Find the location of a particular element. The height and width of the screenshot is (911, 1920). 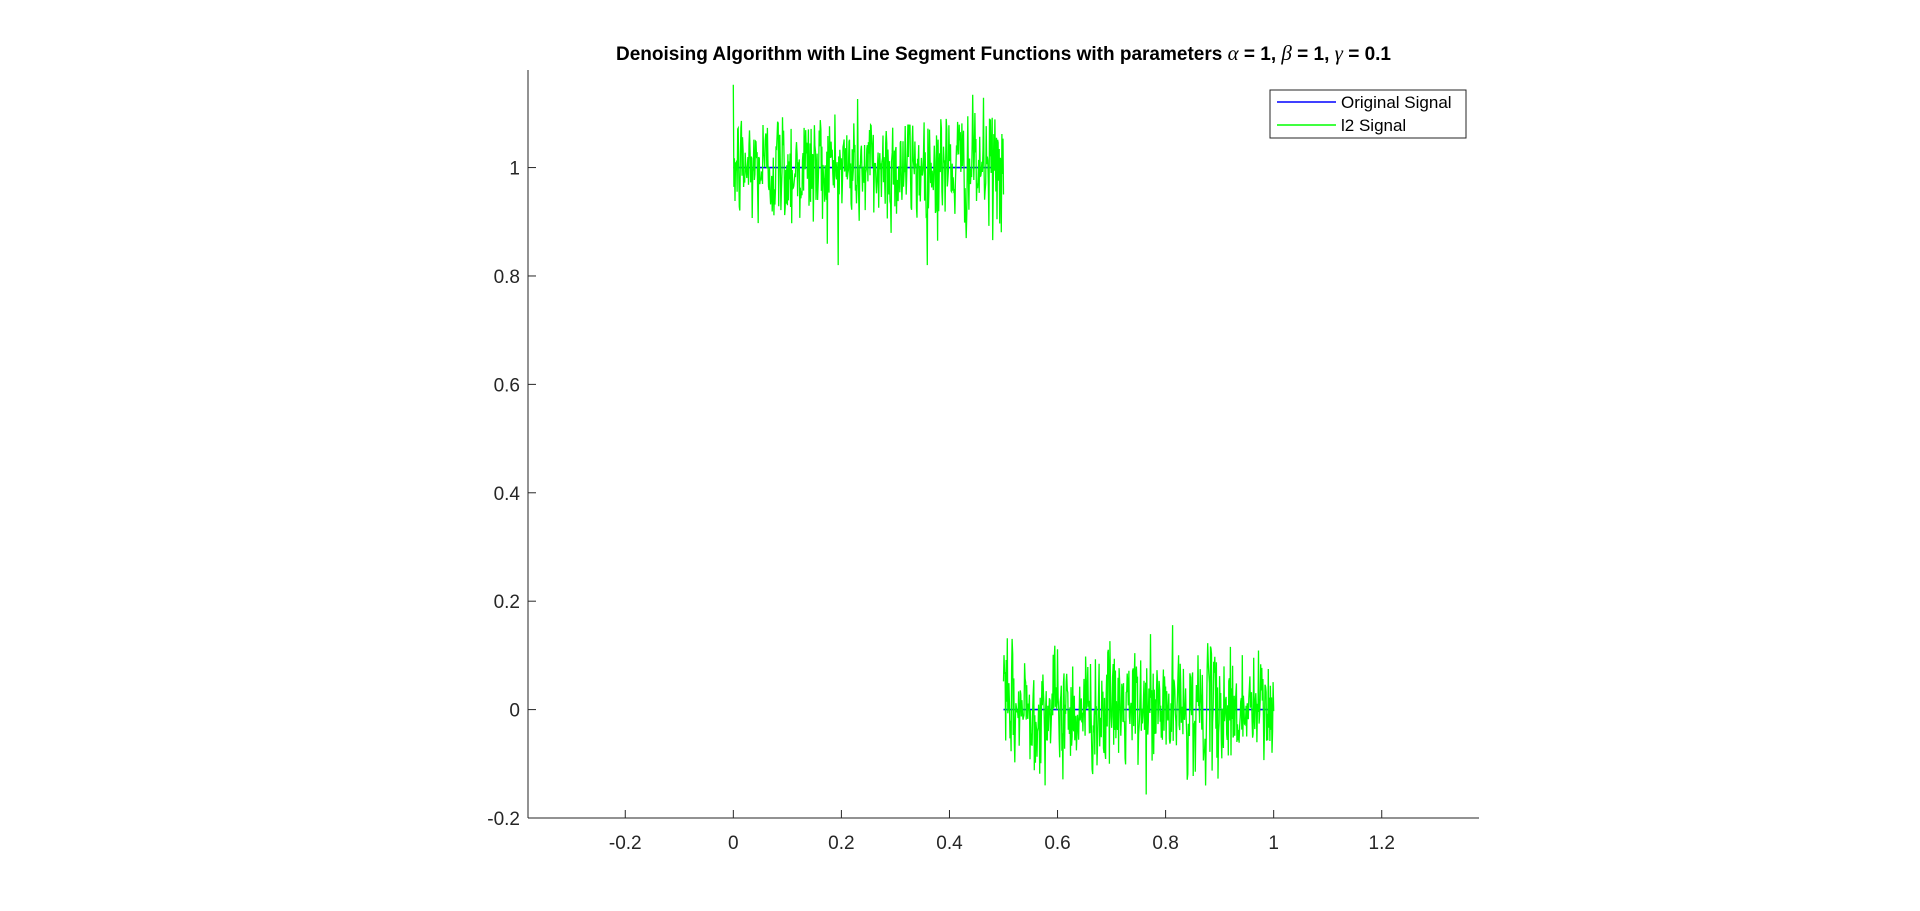

legend-box is located at coordinates (1368, 114).